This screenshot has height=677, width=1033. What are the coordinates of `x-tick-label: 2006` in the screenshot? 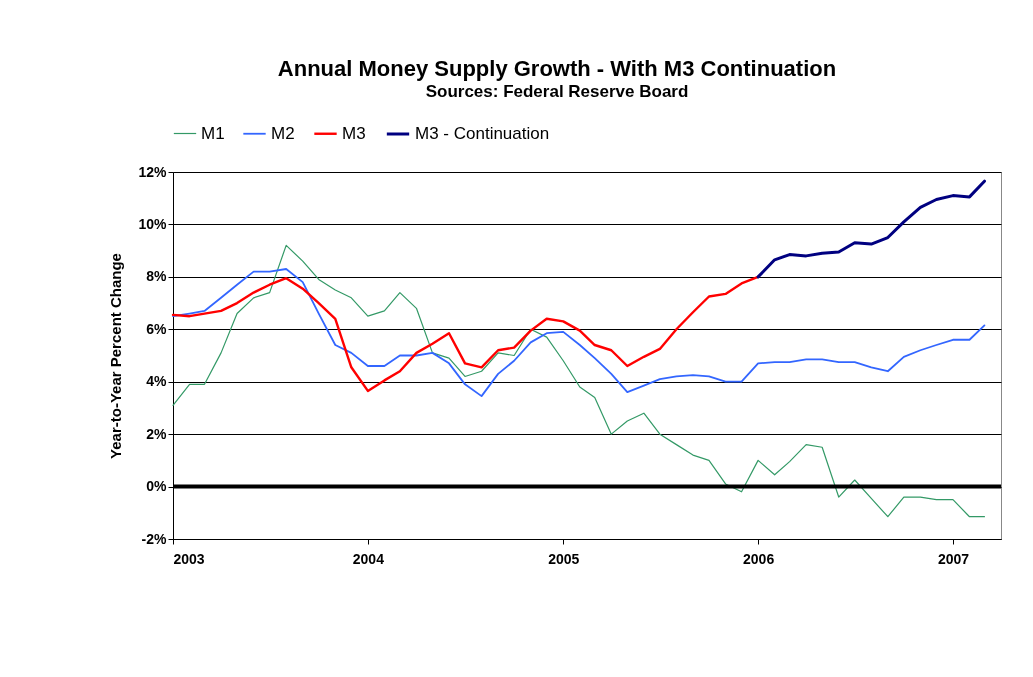 It's located at (759, 558).